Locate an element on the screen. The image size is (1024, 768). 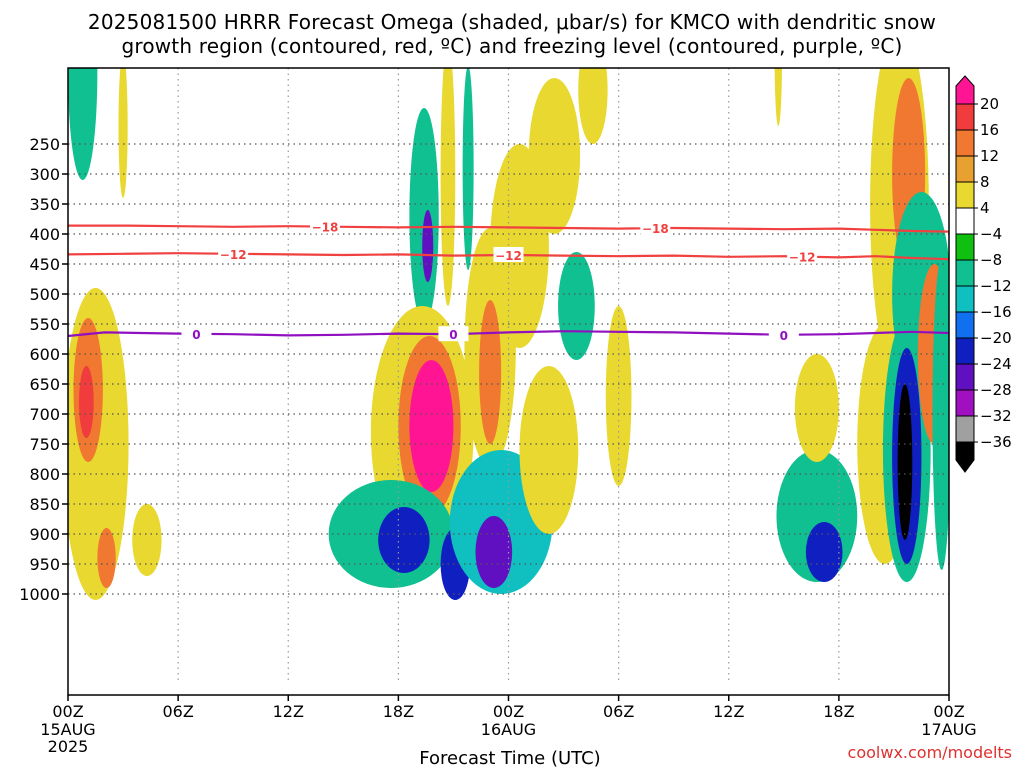
colorbar-label-8: −16 is located at coordinates (996, 312).